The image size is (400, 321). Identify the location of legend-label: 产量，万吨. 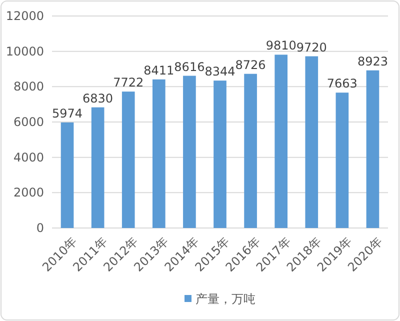
(226, 299).